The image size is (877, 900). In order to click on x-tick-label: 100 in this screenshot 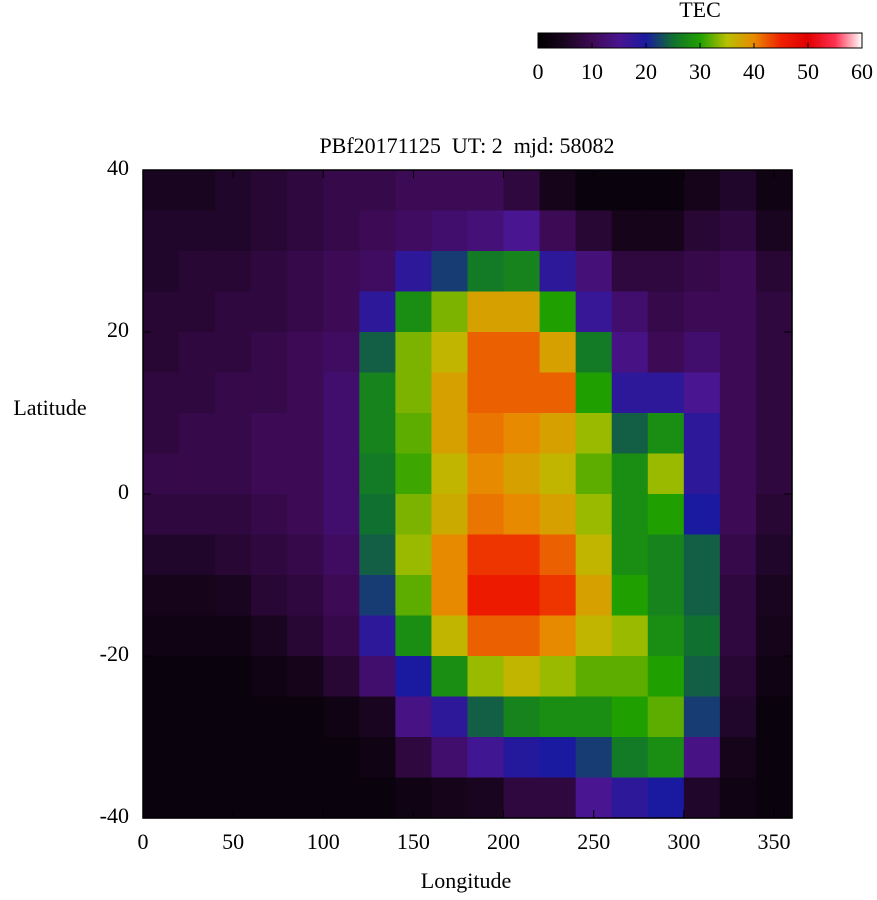, I will do `click(323, 841)`.